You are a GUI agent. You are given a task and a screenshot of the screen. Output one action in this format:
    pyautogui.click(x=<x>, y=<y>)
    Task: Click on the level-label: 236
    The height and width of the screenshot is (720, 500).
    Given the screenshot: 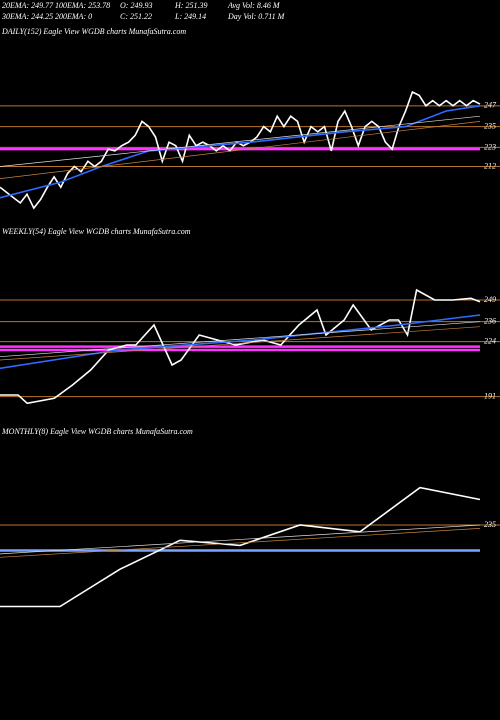 What is the action you would take?
    pyautogui.click(x=490, y=320)
    